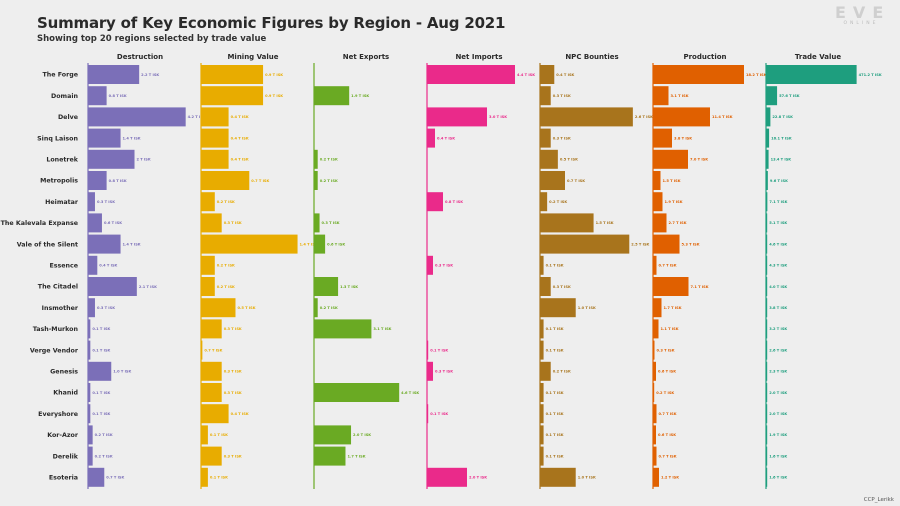  What do you see at coordinates (558, 477) in the screenshot?
I see `bar-npc-bounties-esoteria` at bounding box center [558, 477].